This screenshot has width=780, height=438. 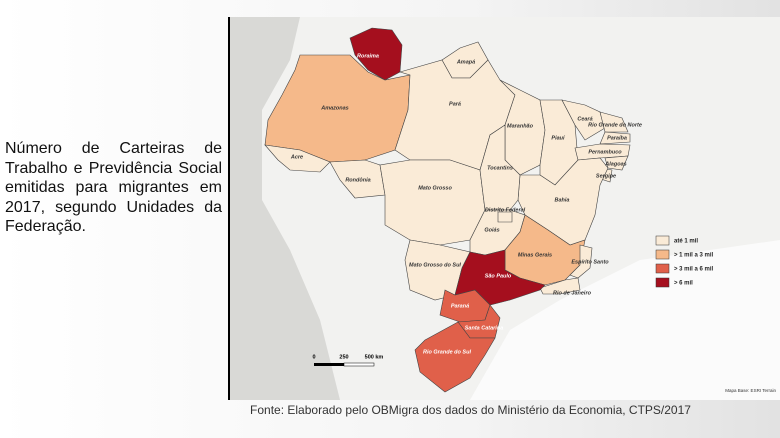 What do you see at coordinates (357, 180) in the screenshot?
I see `state-label: Rondônia` at bounding box center [357, 180].